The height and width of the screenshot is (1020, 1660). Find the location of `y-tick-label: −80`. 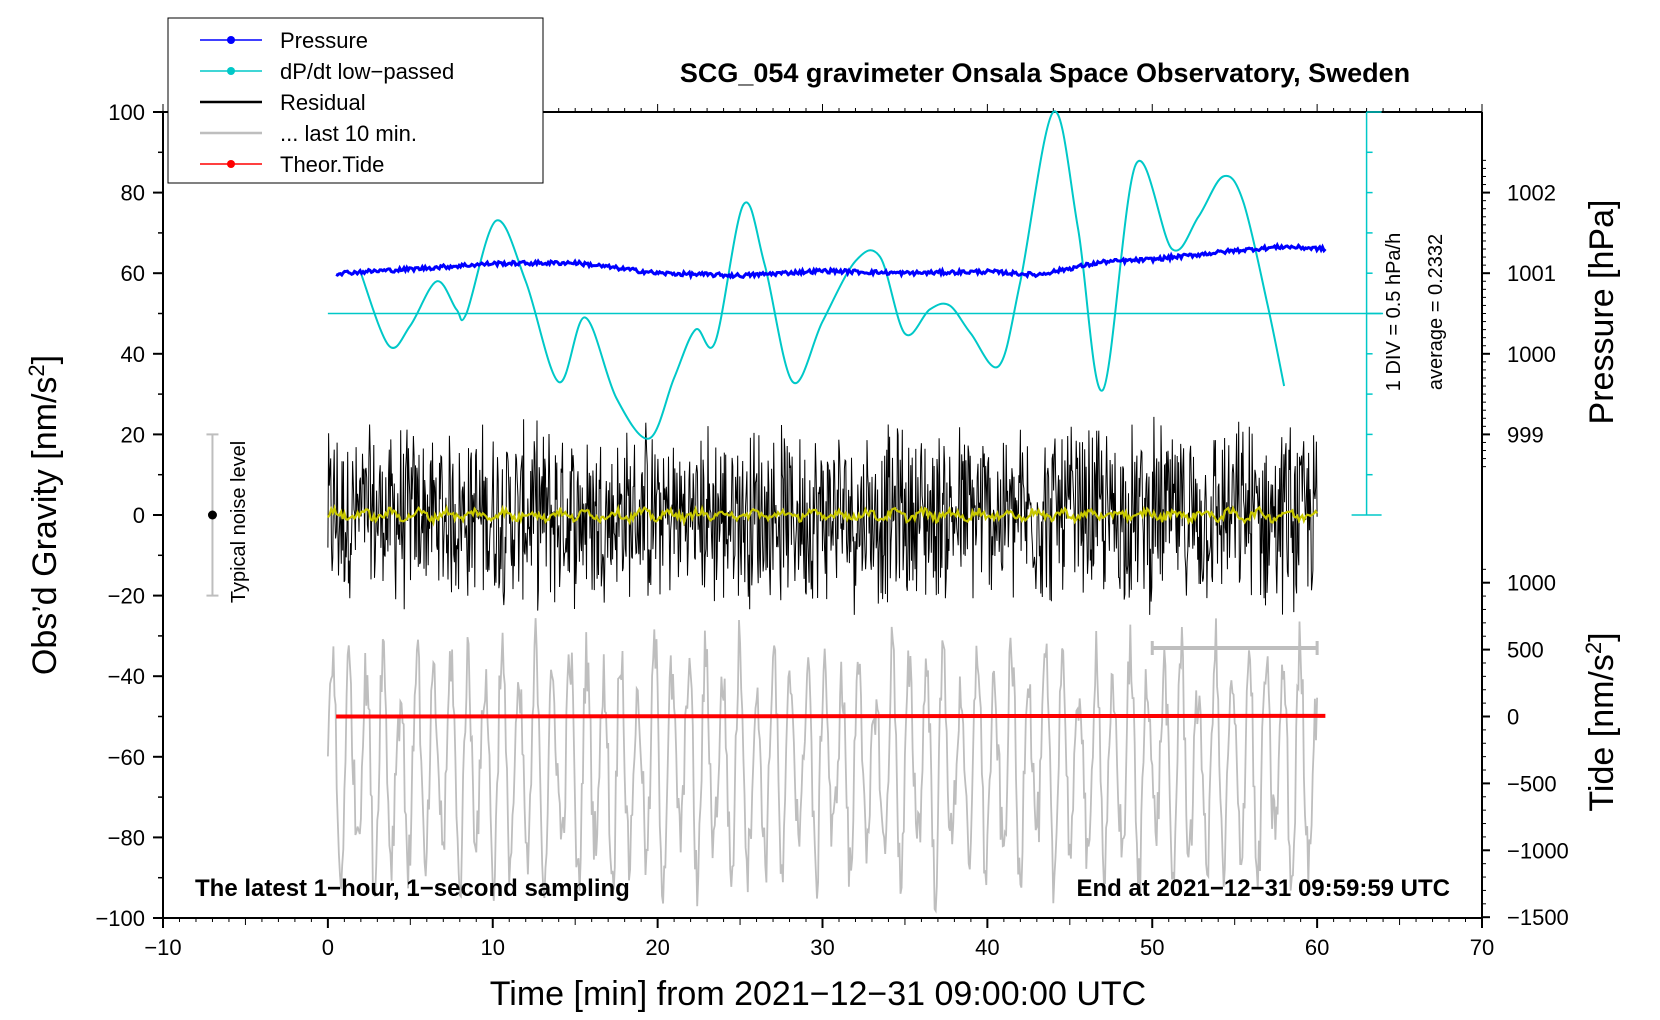

y-tick-label: −80 is located at coordinates (126, 837).